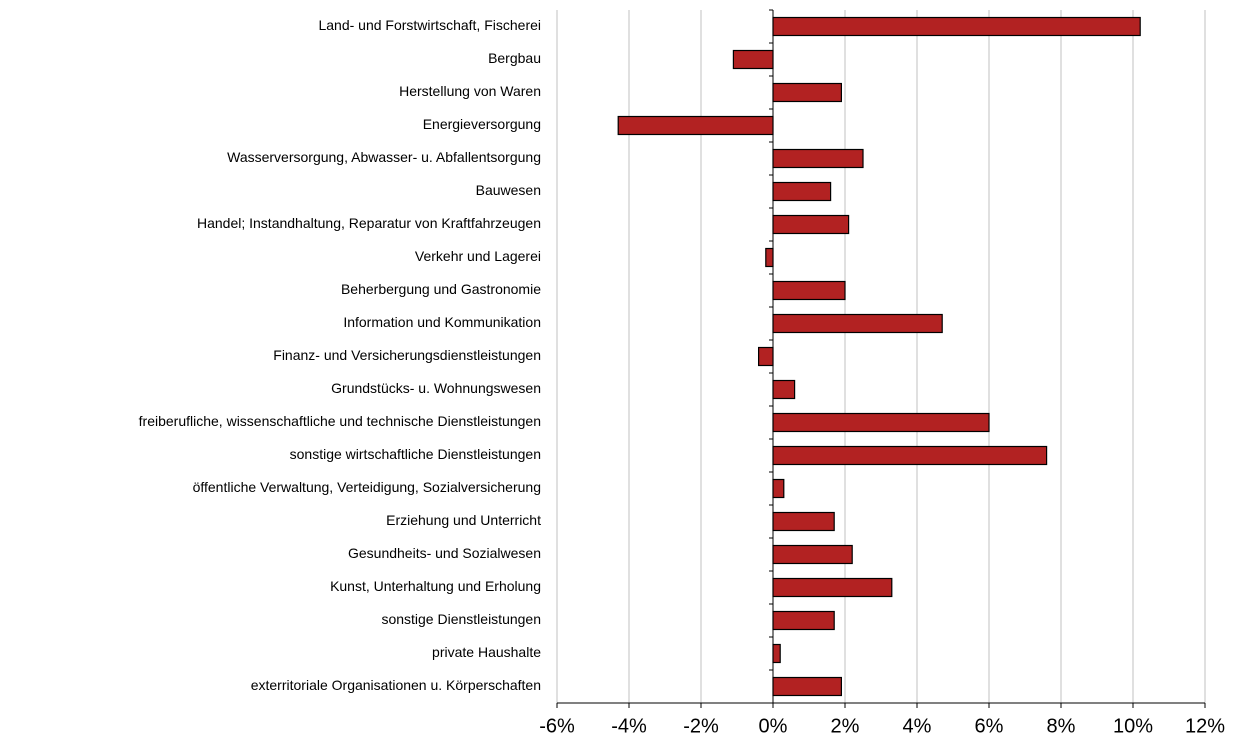 The image size is (1244, 742). Describe the element at coordinates (701, 726) in the screenshot. I see `x-tick-label: -2%` at that location.